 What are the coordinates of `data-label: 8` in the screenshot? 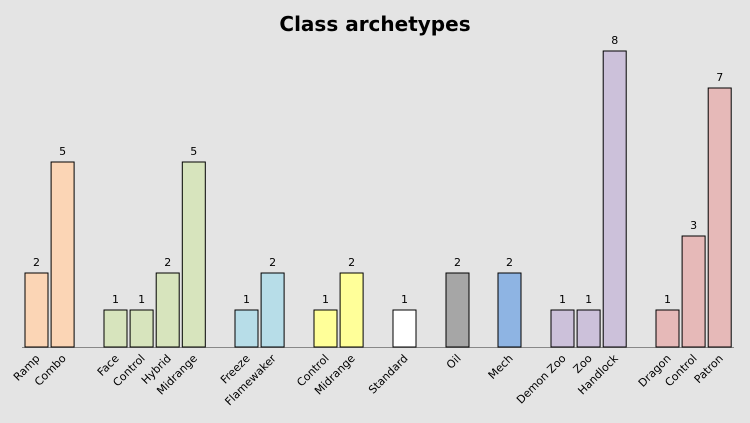 It's located at (614, 40).